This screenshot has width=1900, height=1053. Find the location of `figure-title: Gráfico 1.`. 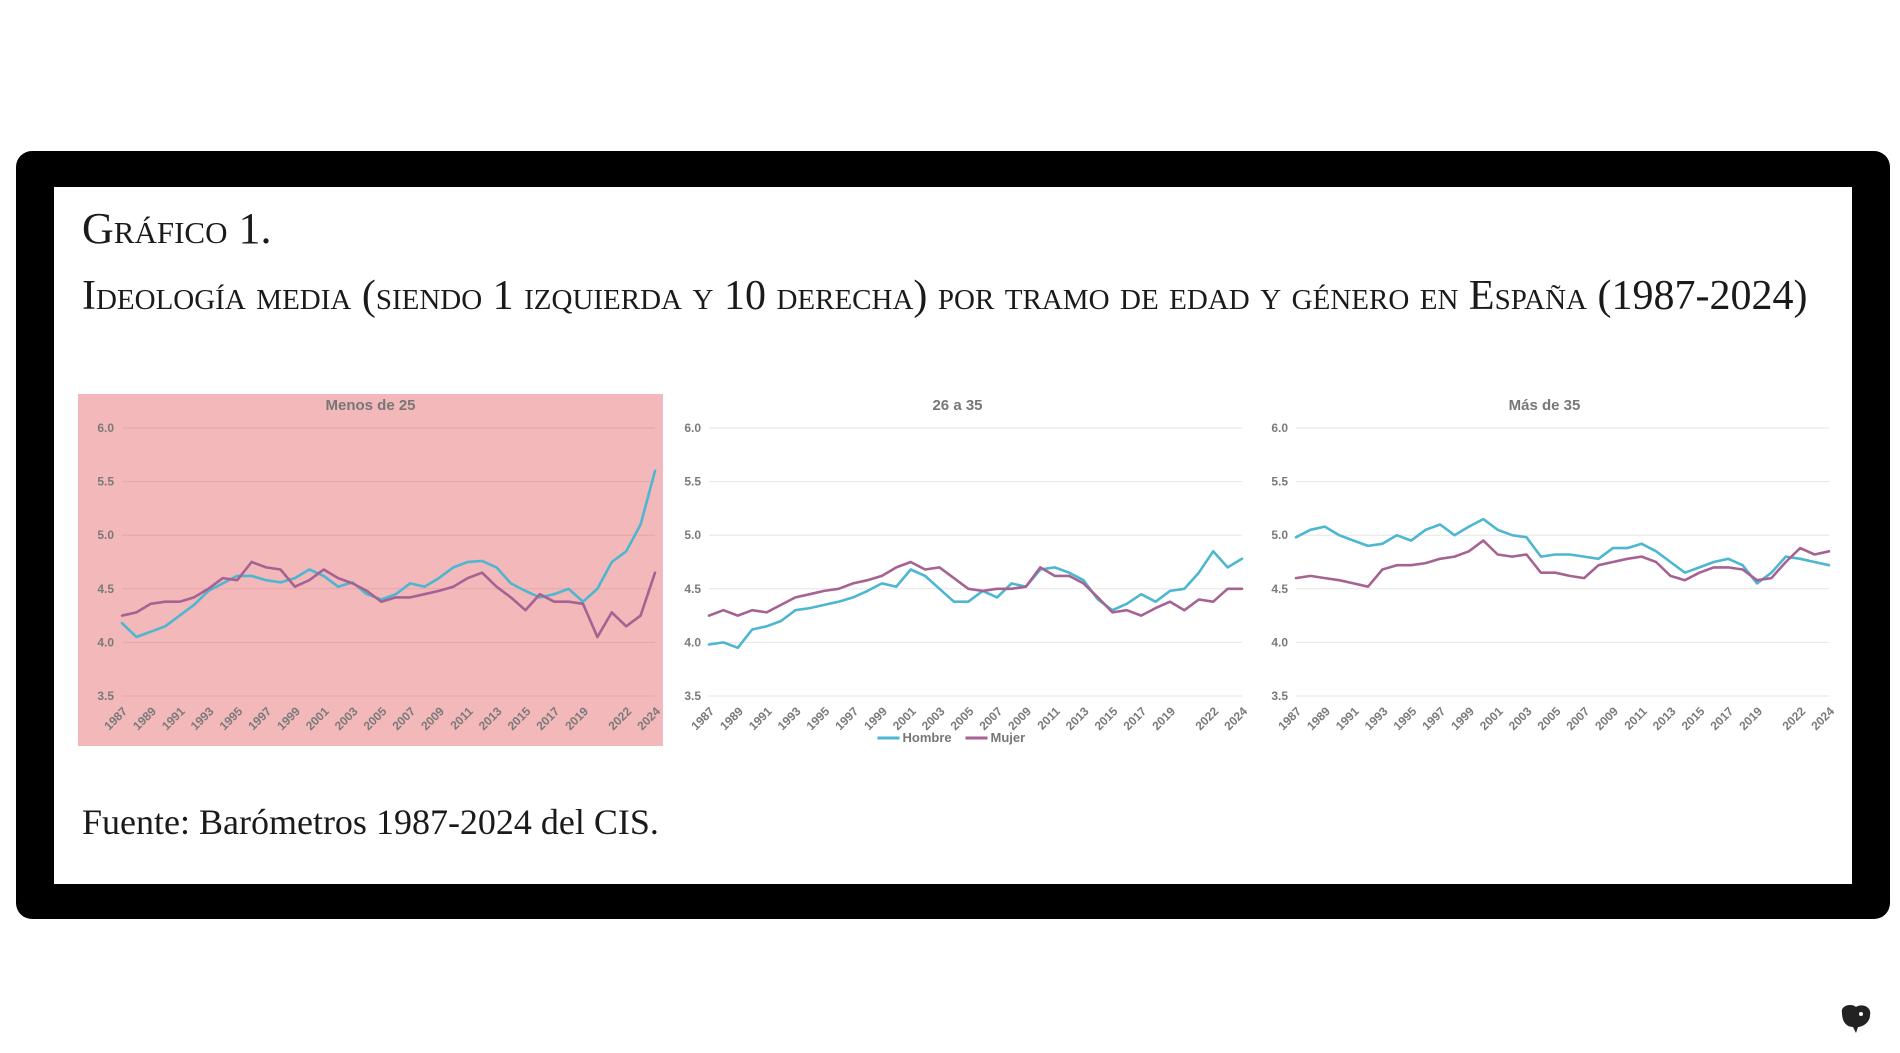

figure-title: Gráfico 1. is located at coordinates (177, 228).